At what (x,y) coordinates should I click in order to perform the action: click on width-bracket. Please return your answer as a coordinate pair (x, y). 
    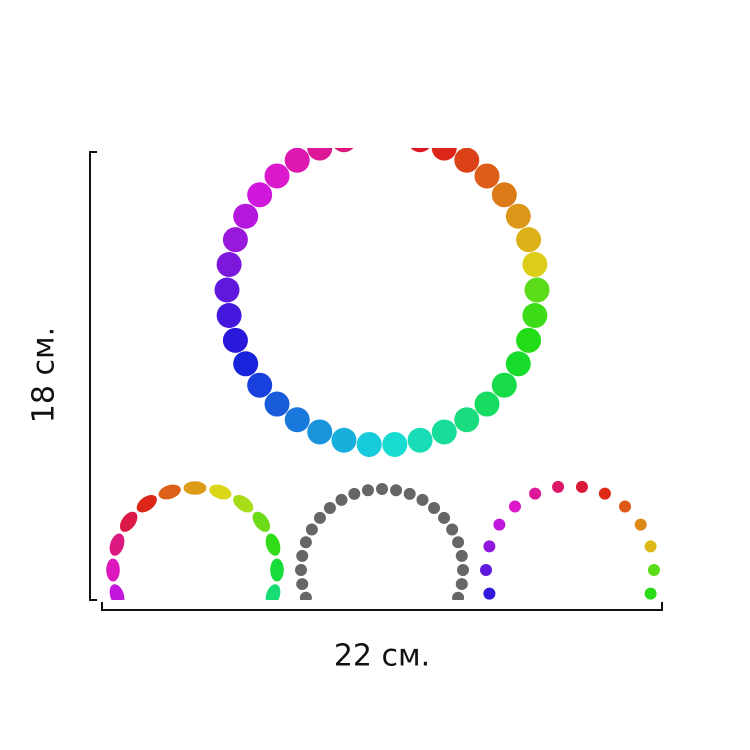
    Looking at the image, I should click on (382, 606).